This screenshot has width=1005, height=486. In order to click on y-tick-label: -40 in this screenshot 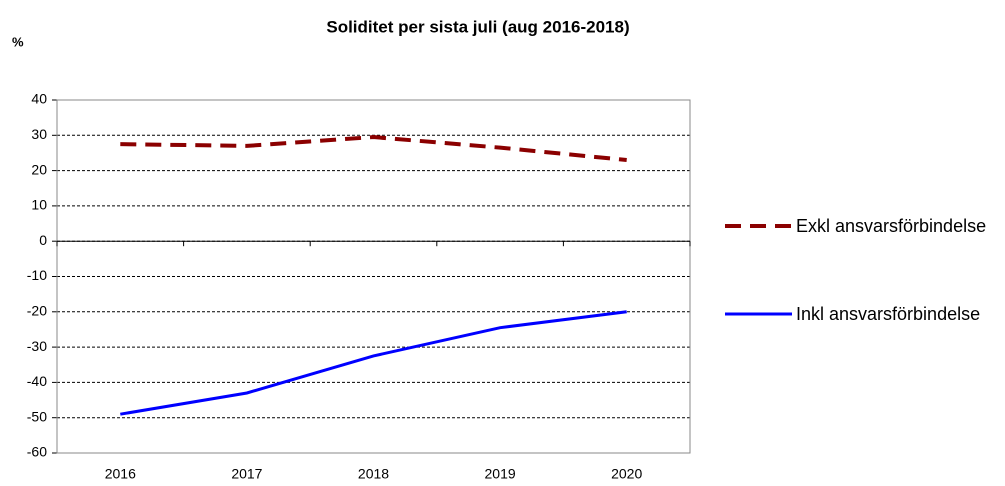, I will do `click(37, 381)`.